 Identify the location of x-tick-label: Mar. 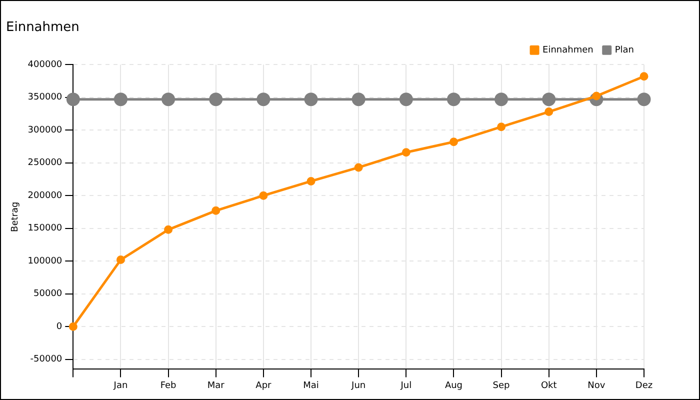
(216, 385).